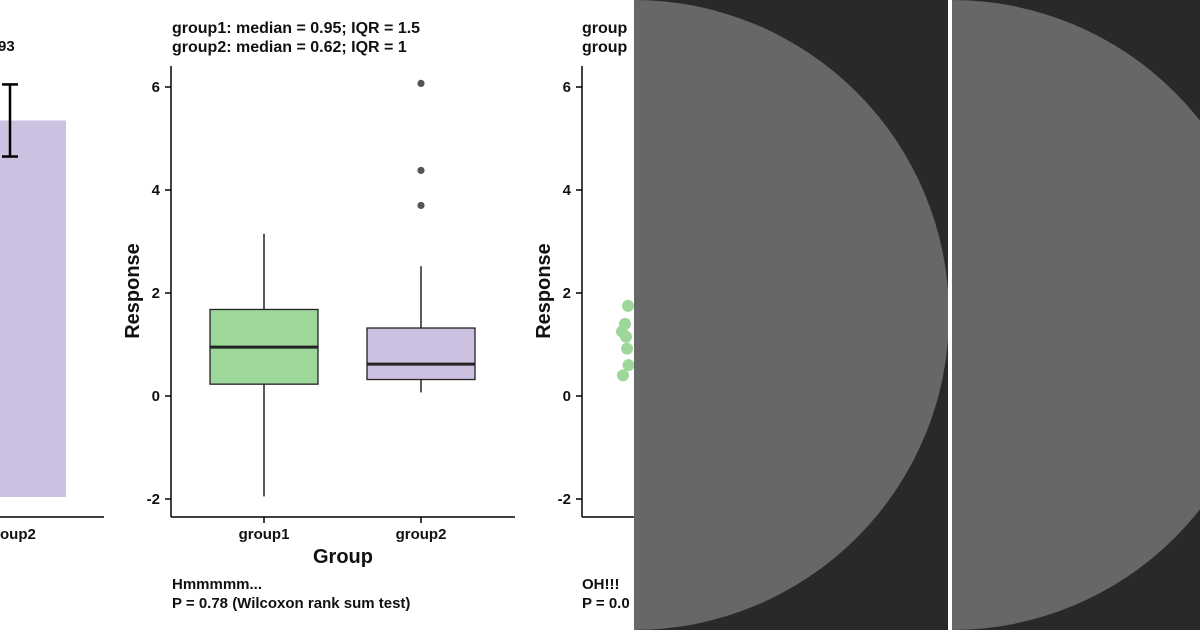 The image size is (1200, 630). I want to click on box-group2, so click(421, 236).